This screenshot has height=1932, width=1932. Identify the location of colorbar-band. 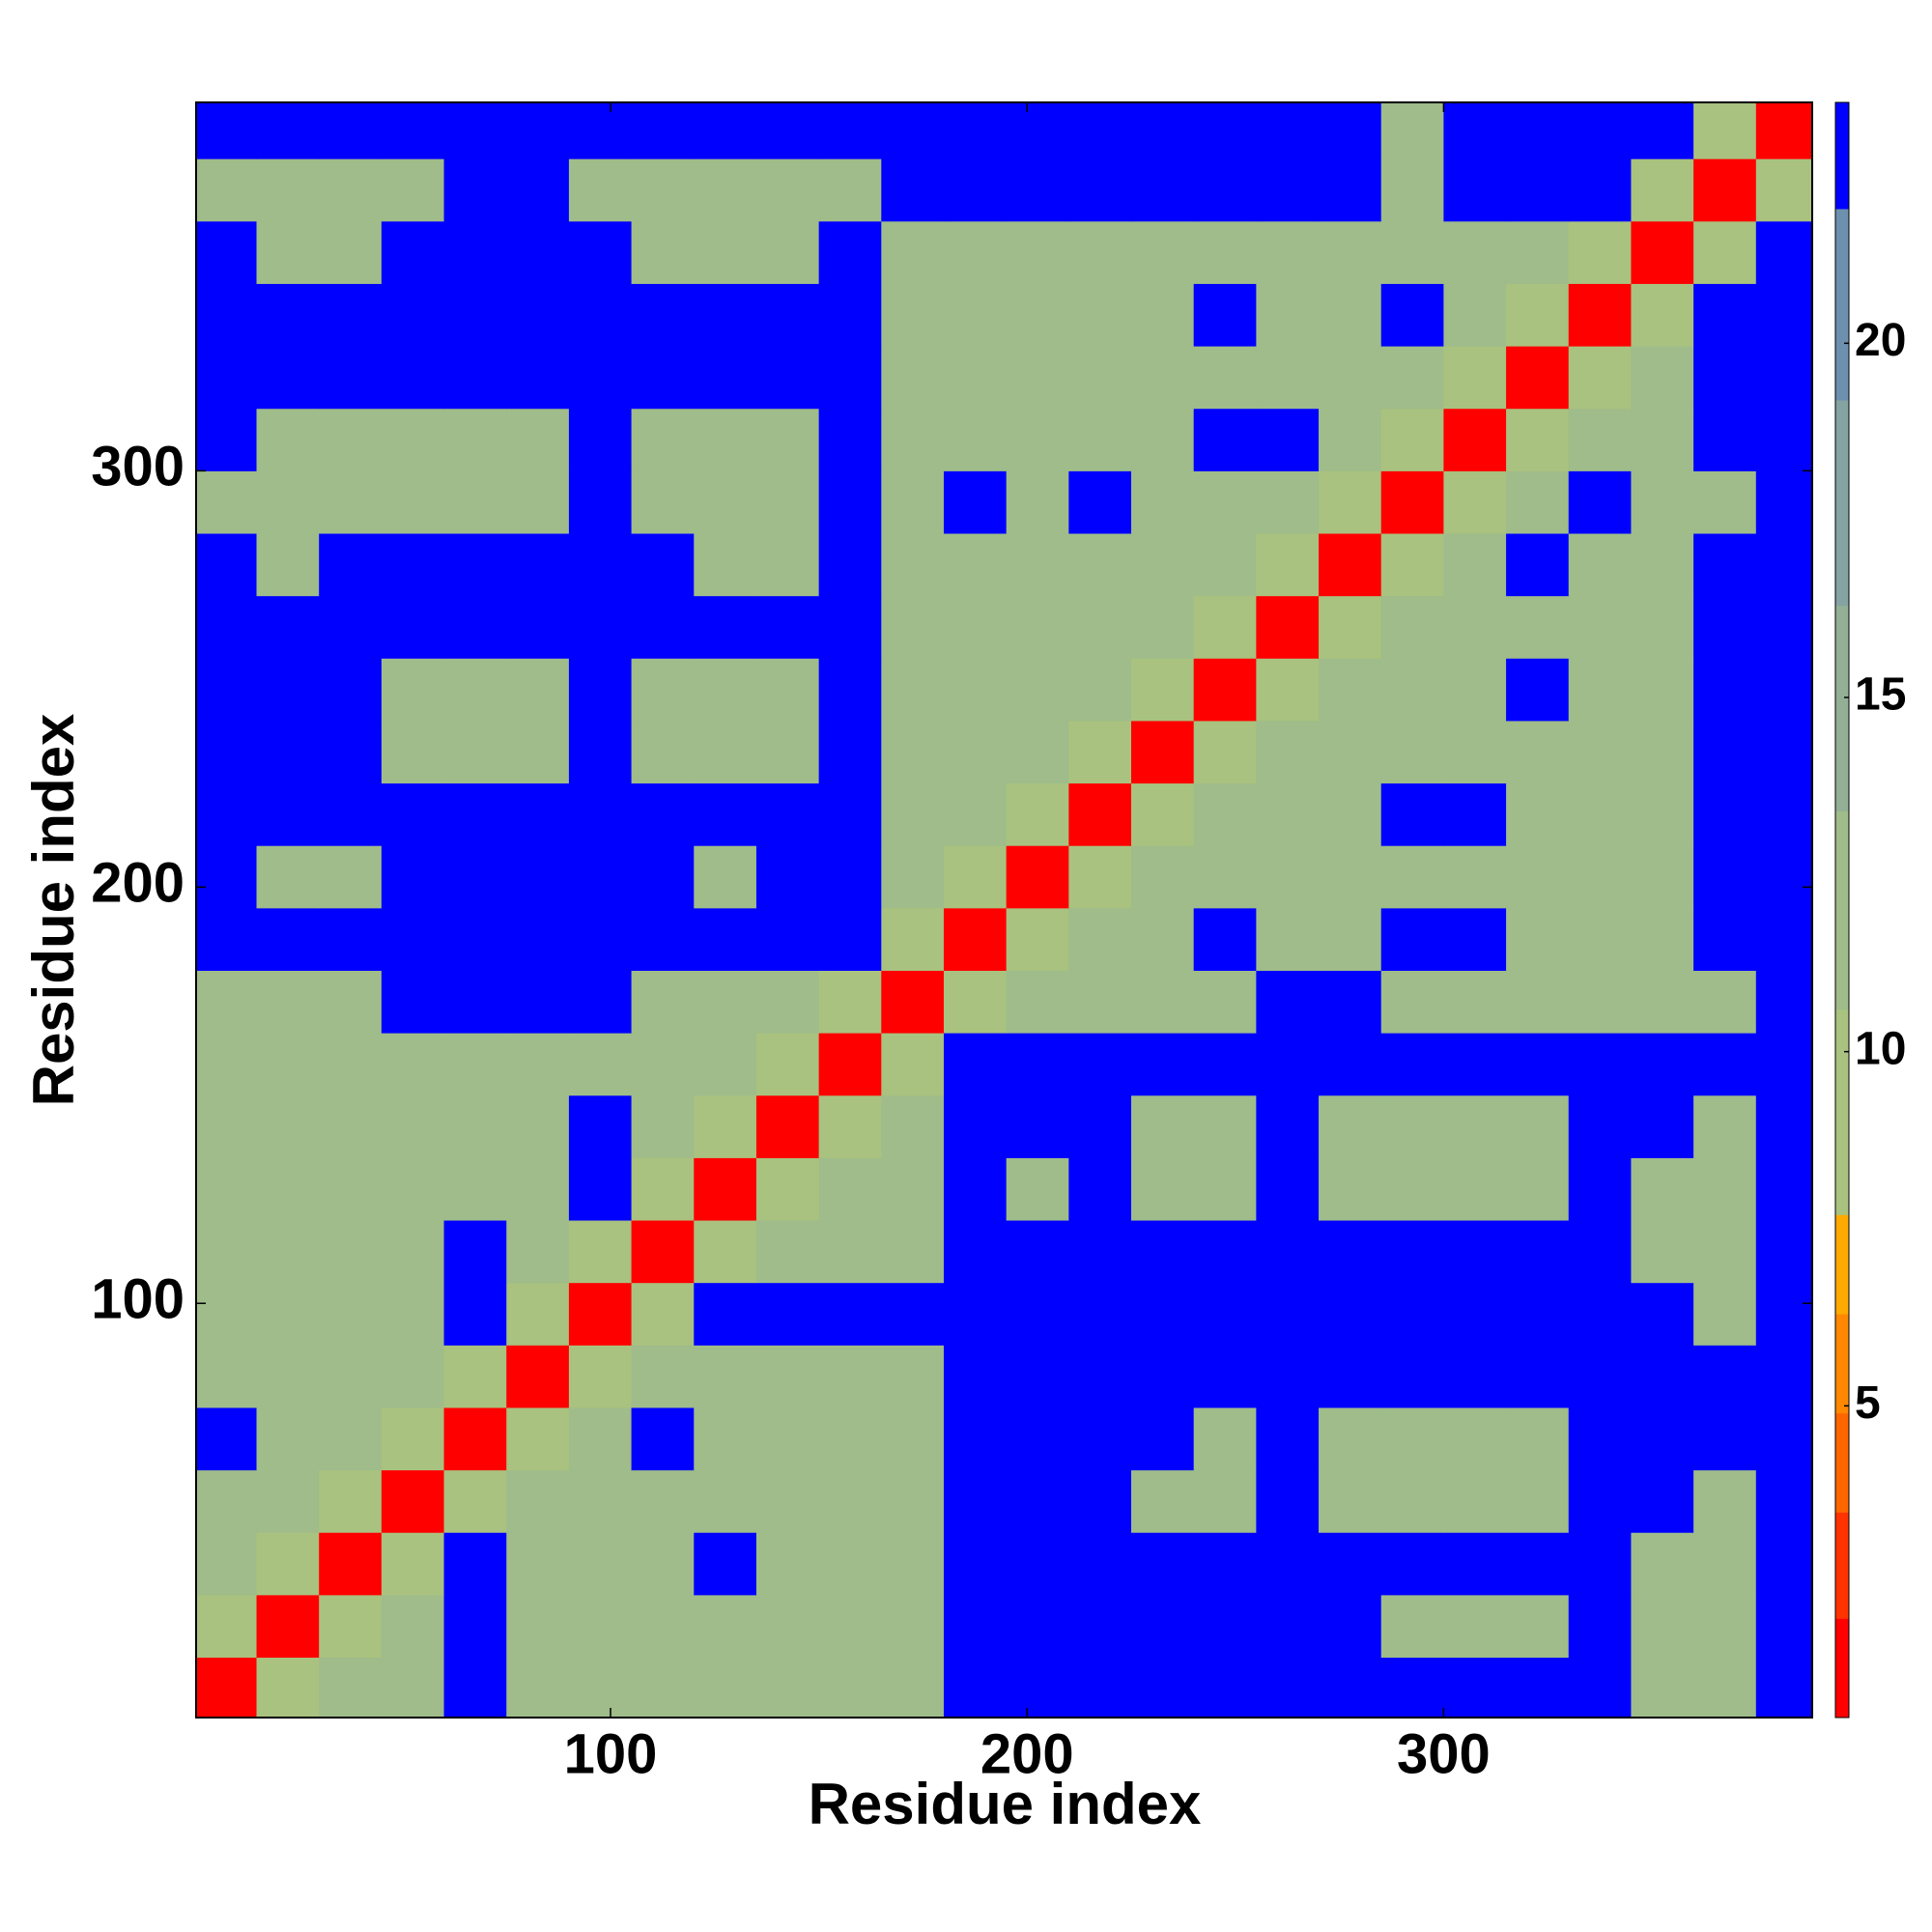
(1842, 1364).